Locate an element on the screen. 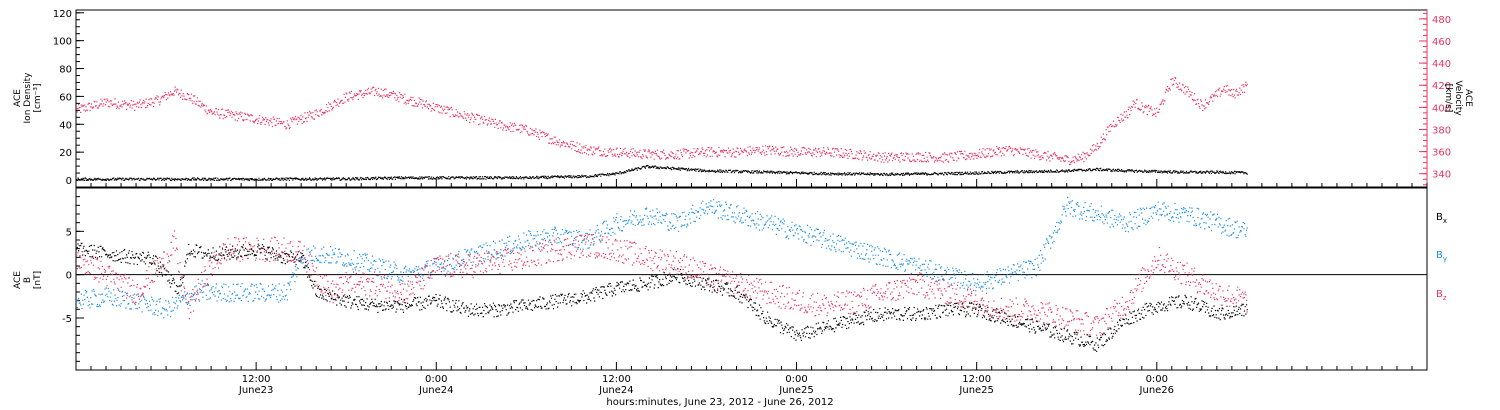 This screenshot has height=410, width=1500. legend-subscript: x is located at coordinates (1445, 221).